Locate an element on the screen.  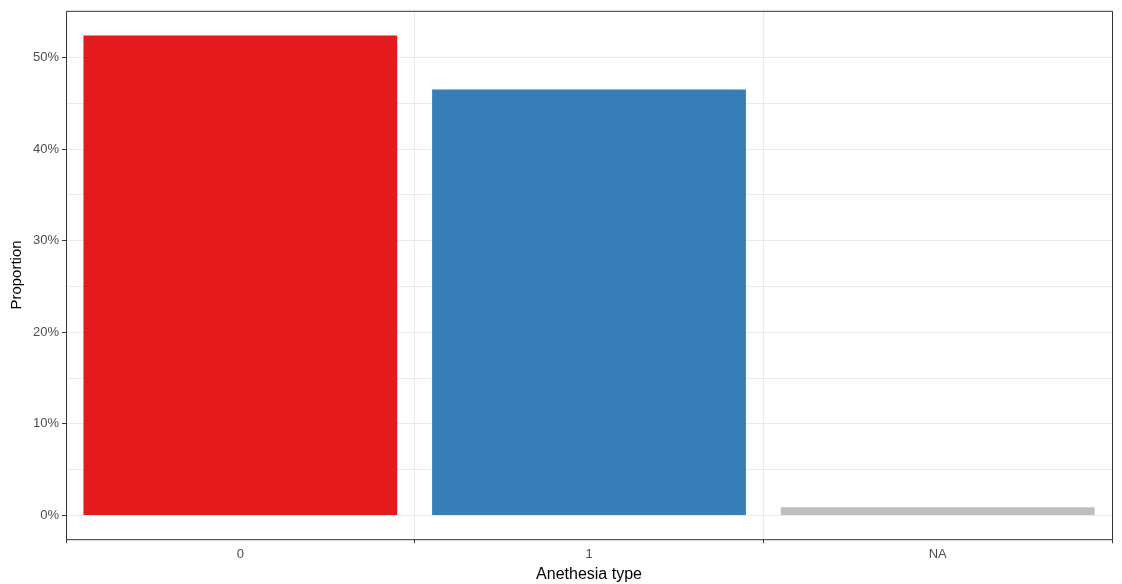
y-tick-label: 30% is located at coordinates (46, 240).